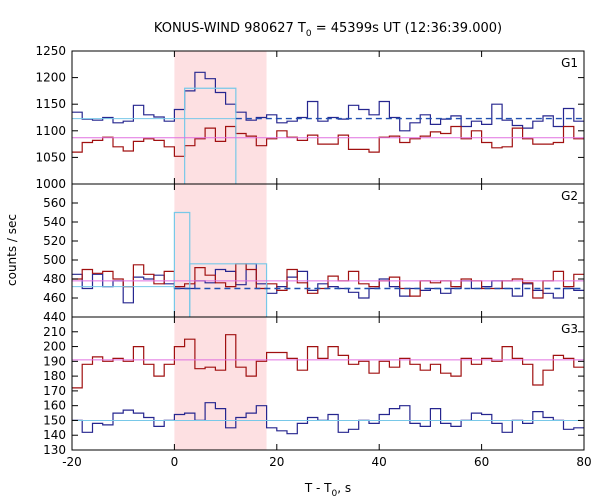 The image size is (600, 500). Describe the element at coordinates (583, 462) in the screenshot. I see `x-tick-label: 80` at that location.